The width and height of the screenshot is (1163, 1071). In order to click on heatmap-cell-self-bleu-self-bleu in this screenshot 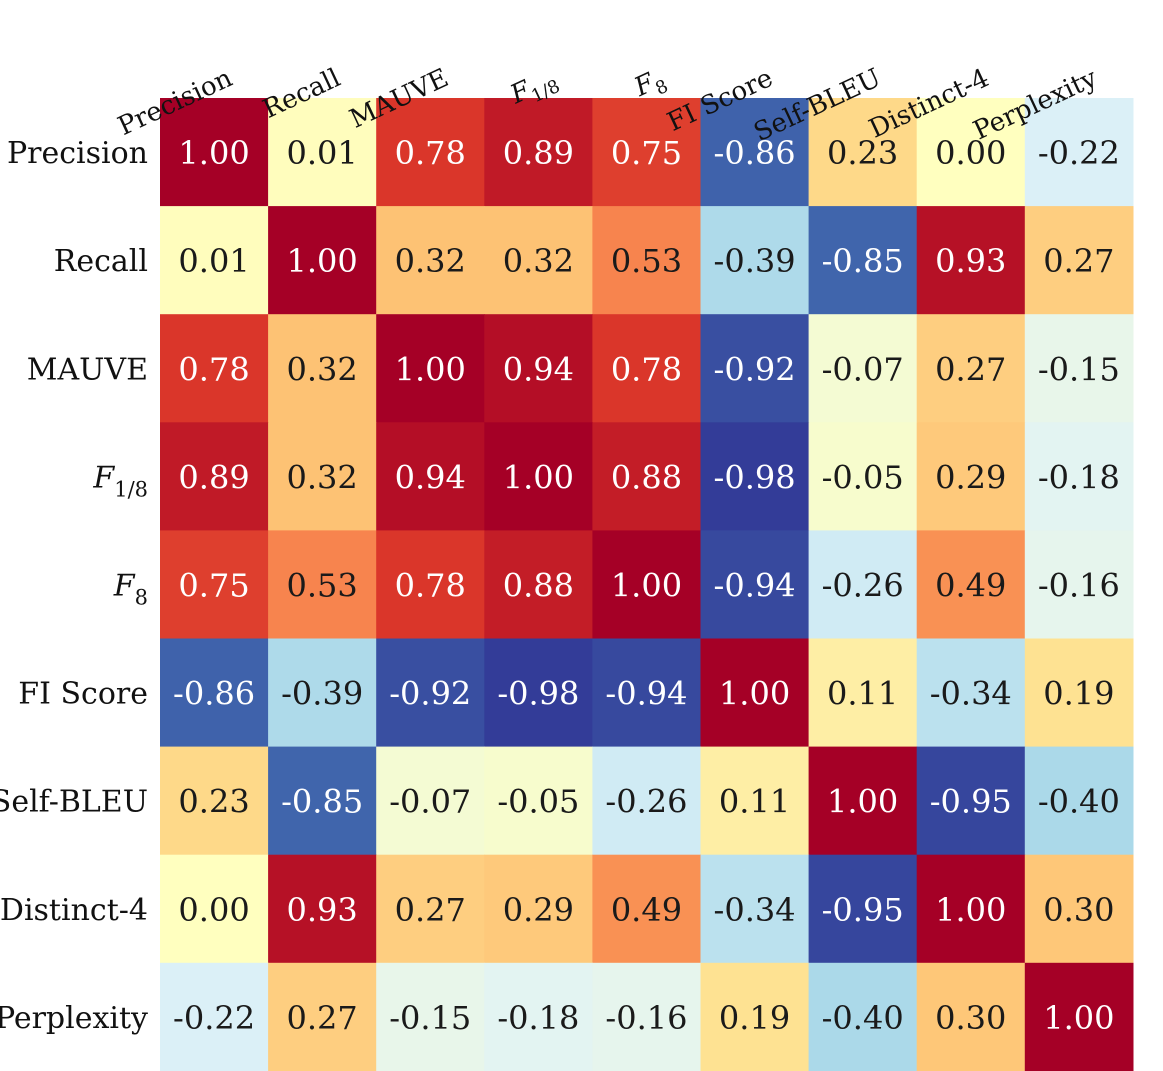, I will do `click(863, 801)`.